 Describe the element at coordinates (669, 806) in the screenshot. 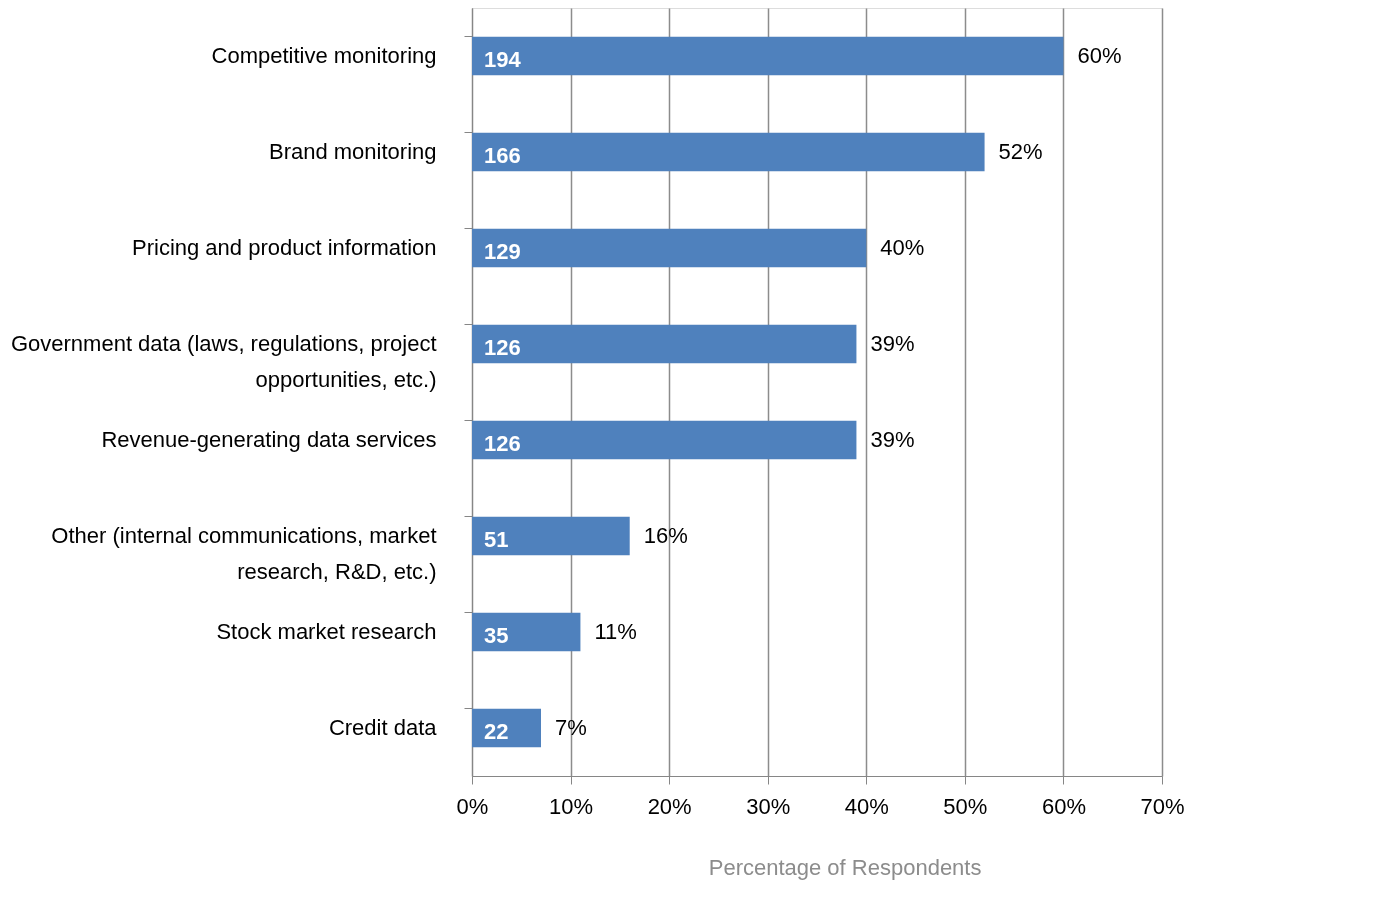

I see `x-tick-label: 20%` at that location.